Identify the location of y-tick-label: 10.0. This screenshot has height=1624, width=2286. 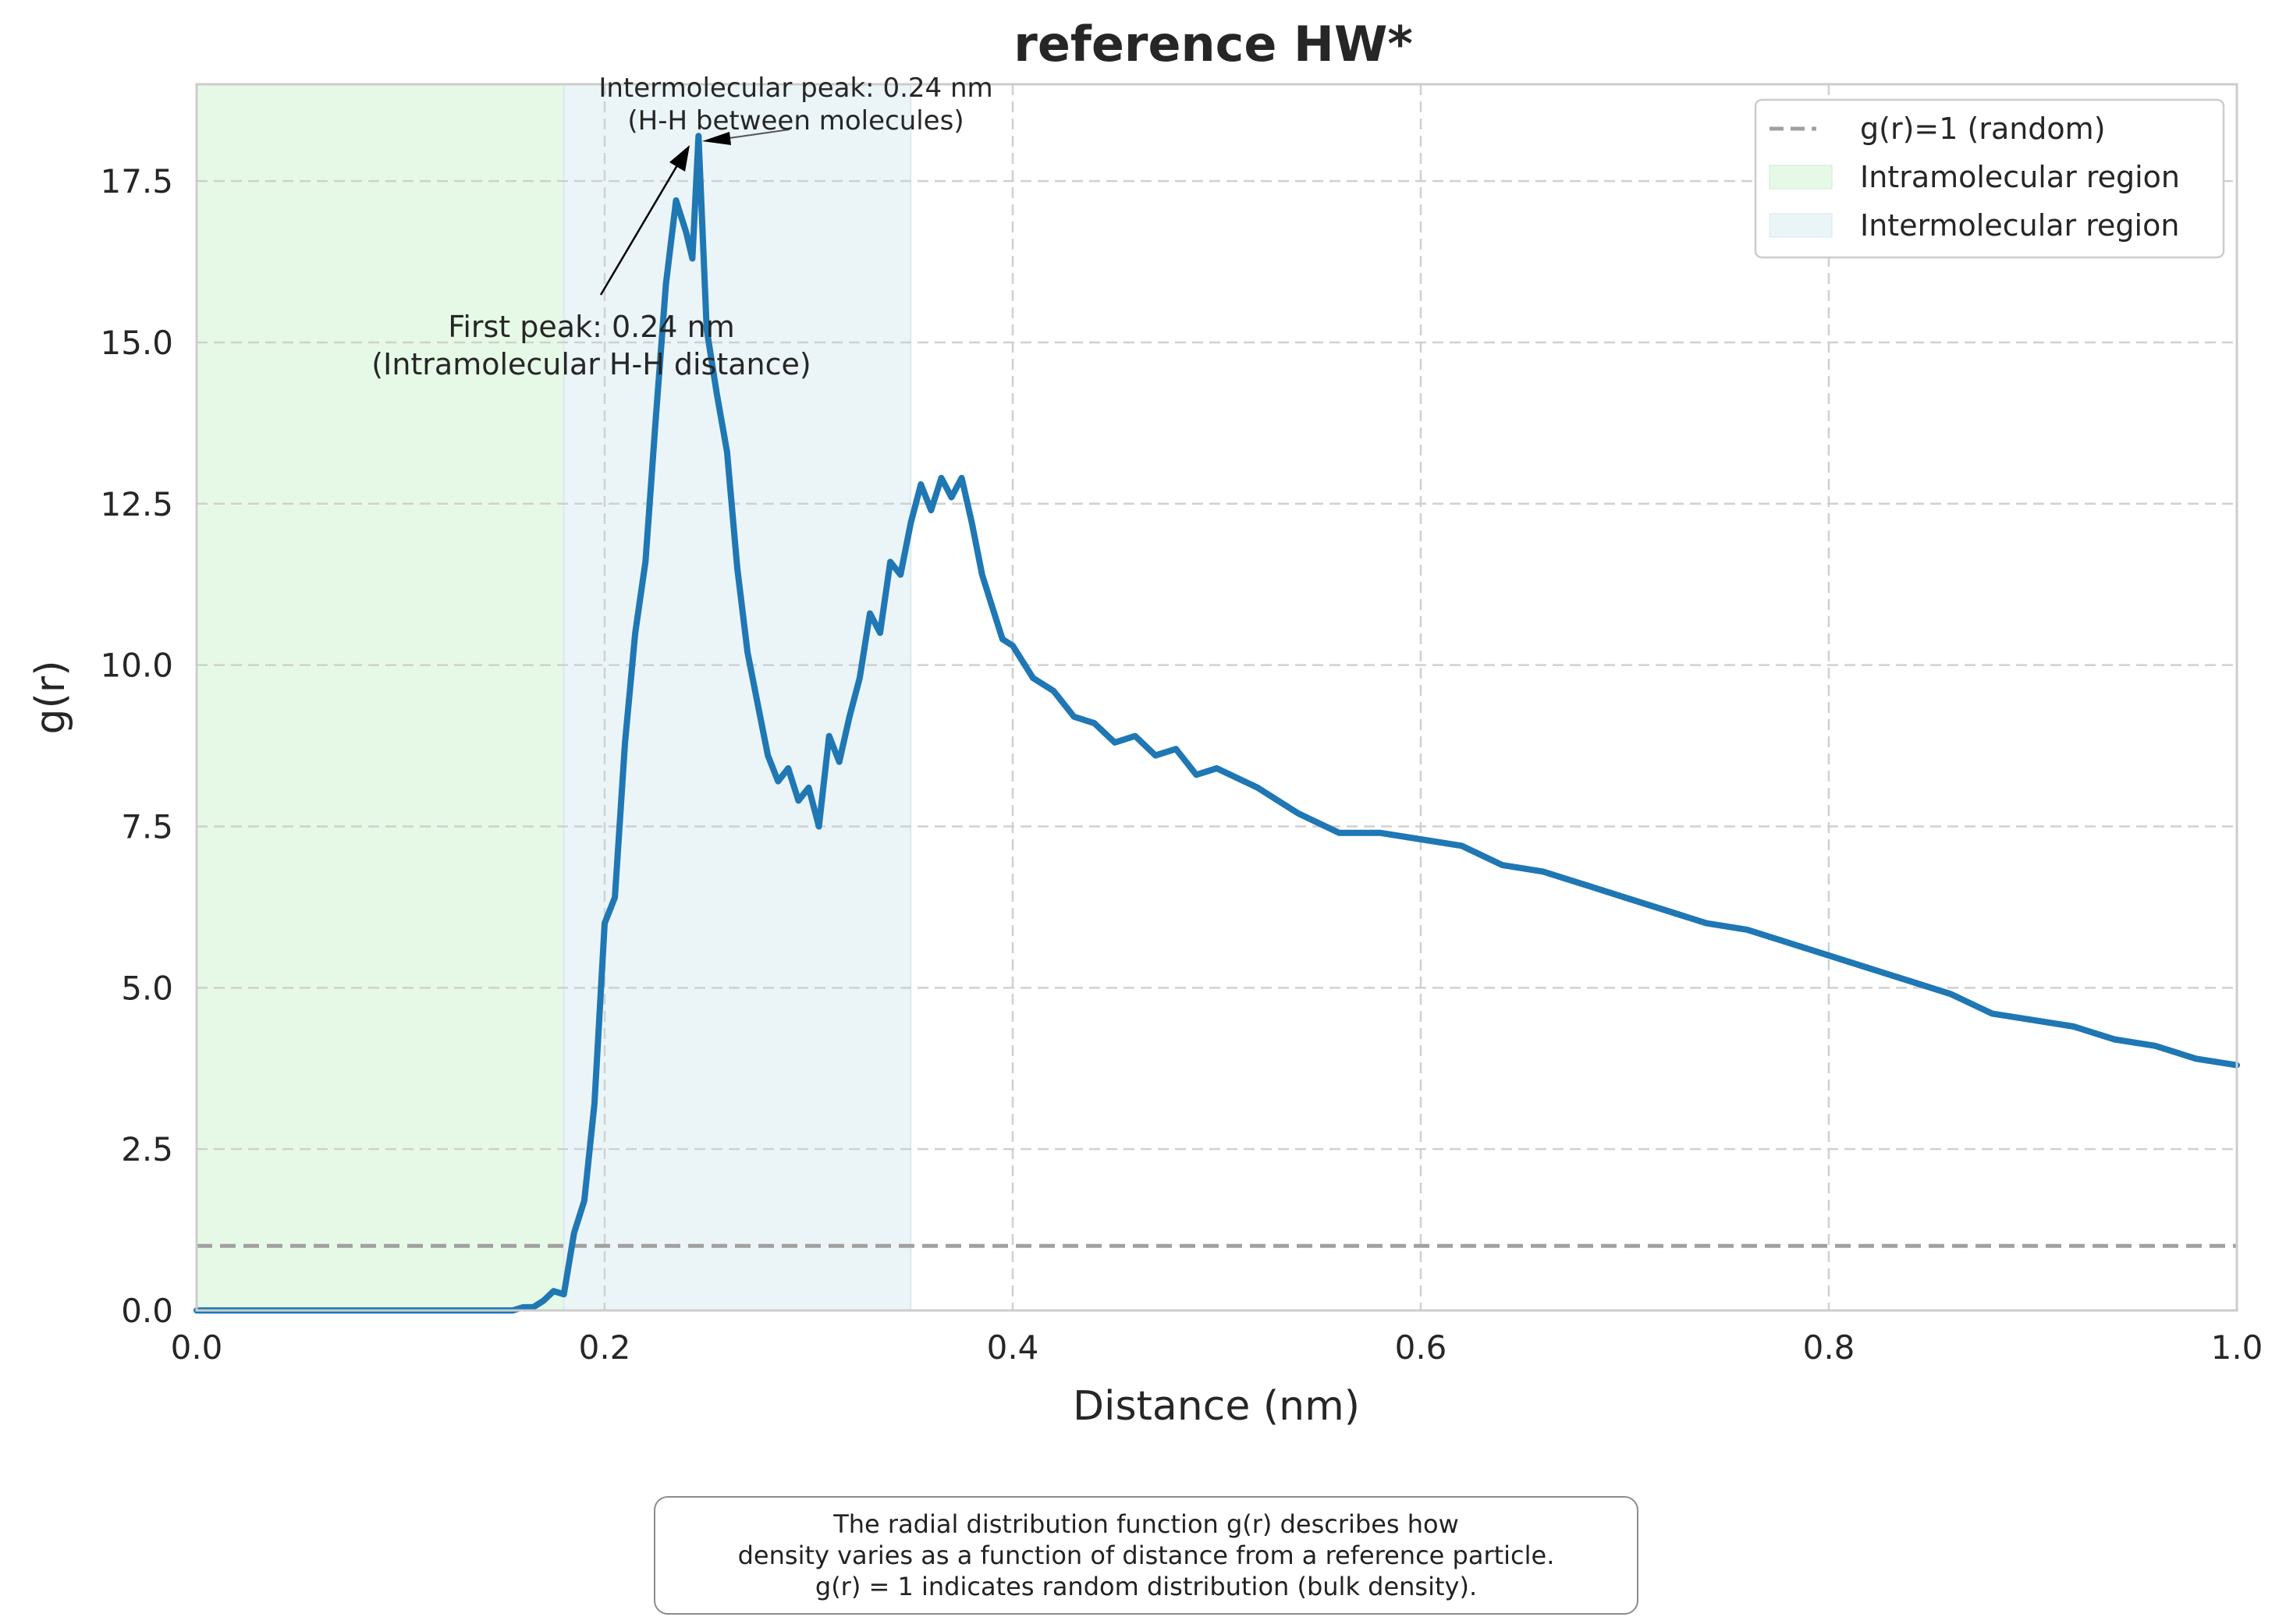
(136, 666).